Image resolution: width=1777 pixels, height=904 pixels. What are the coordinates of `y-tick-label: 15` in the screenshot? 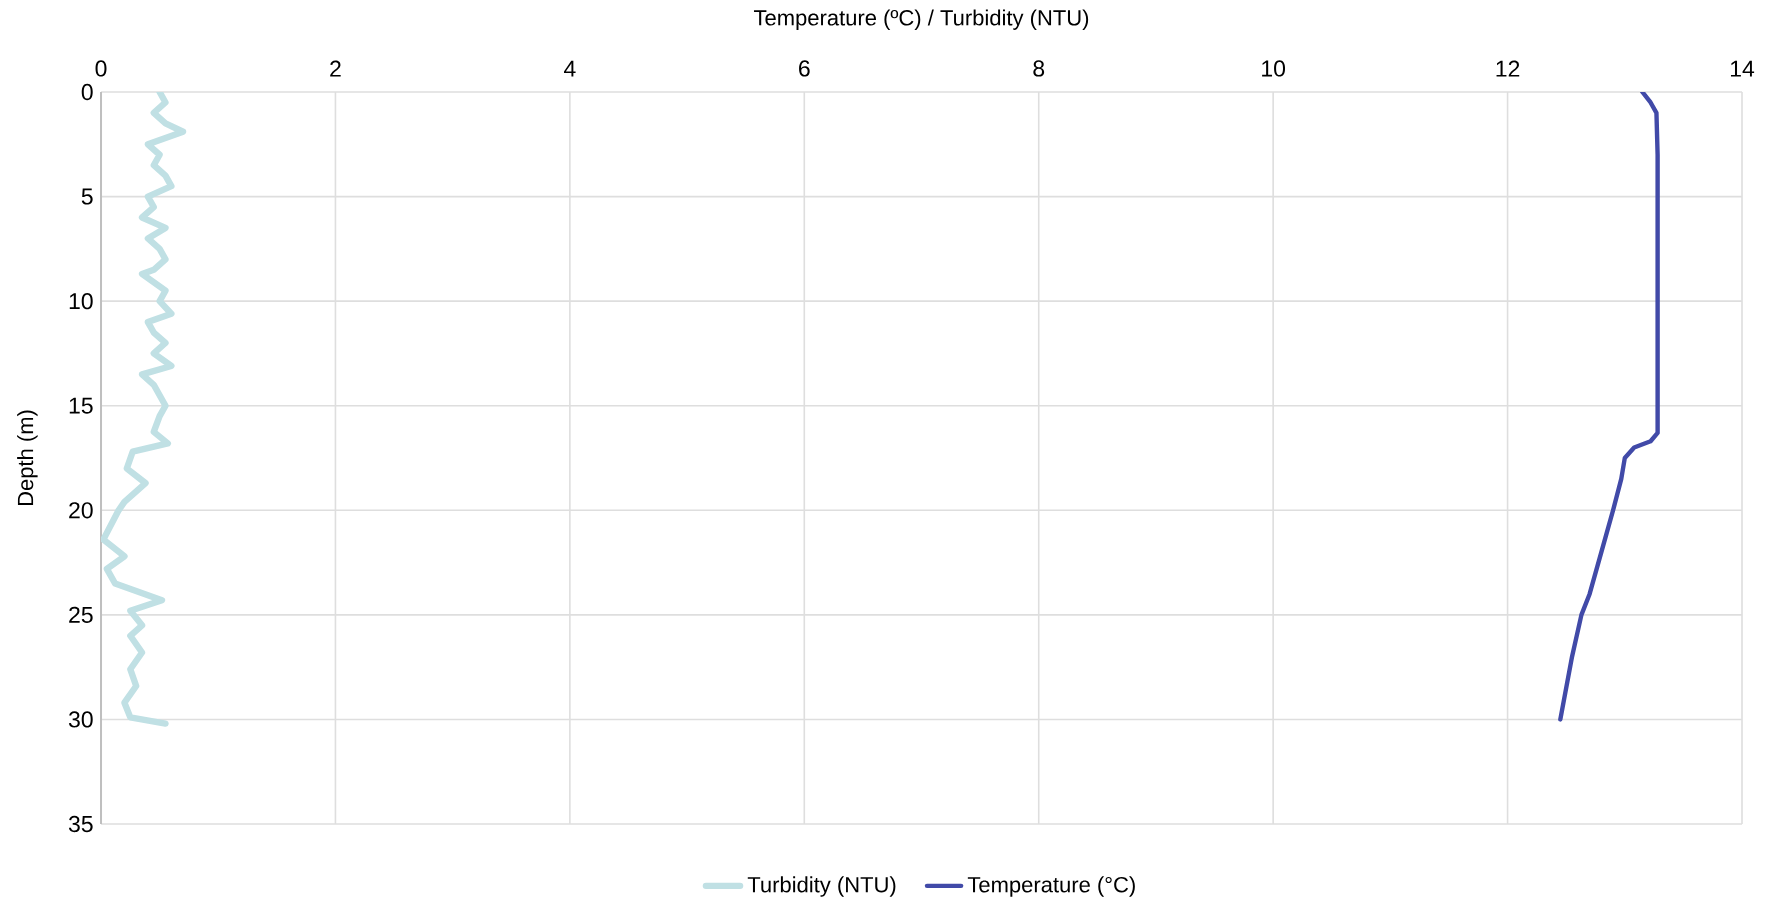 It's located at (81, 405).